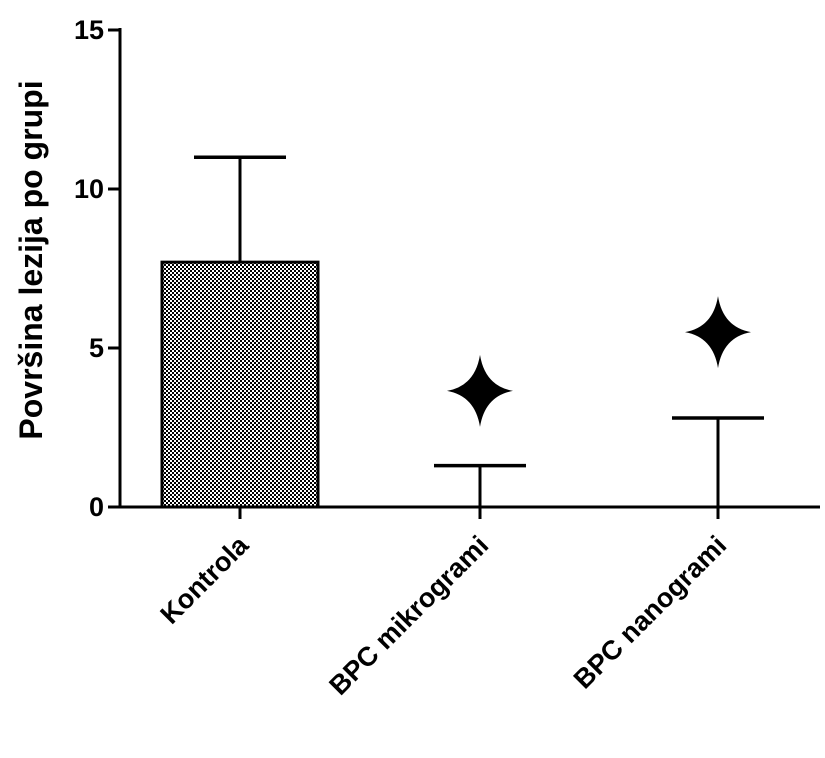  Describe the element at coordinates (96, 507) in the screenshot. I see `y-tick-label: 0` at that location.